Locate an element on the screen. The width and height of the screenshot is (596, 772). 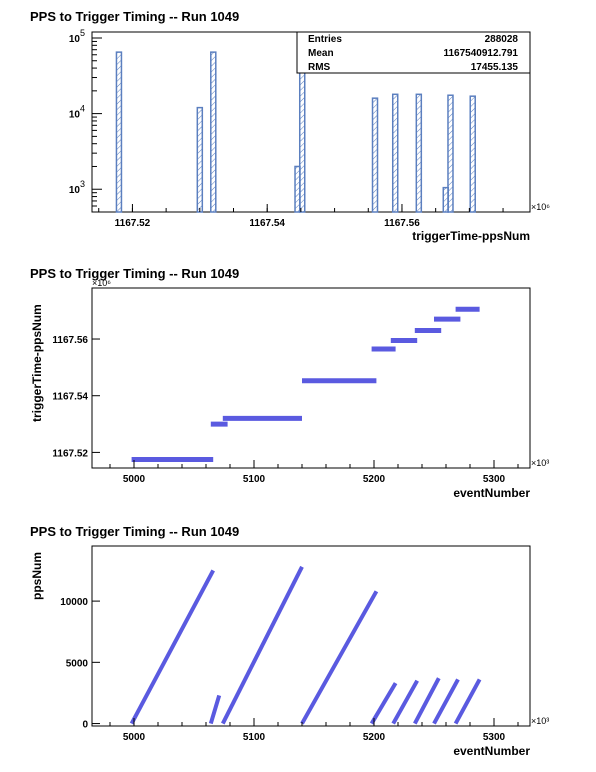
y-tick-label: 1167.54 is located at coordinates (70, 397).